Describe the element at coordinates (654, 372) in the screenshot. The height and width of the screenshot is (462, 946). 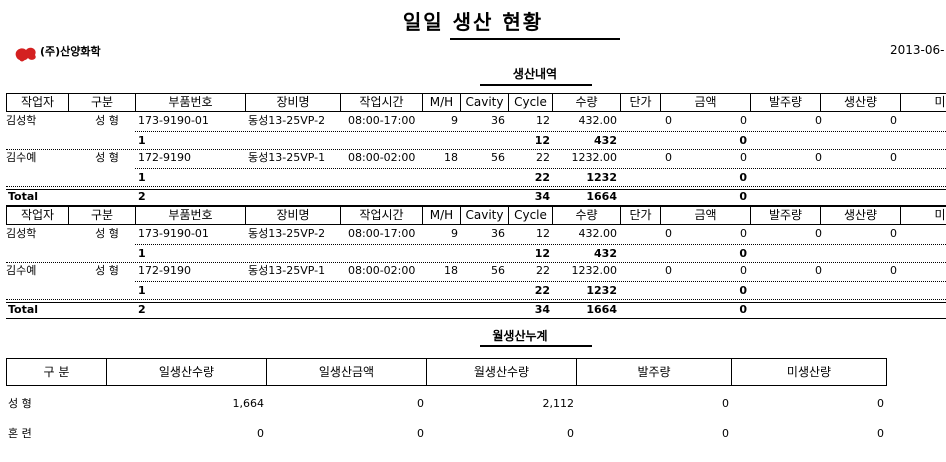
I see `column-header: 발주량` at that location.